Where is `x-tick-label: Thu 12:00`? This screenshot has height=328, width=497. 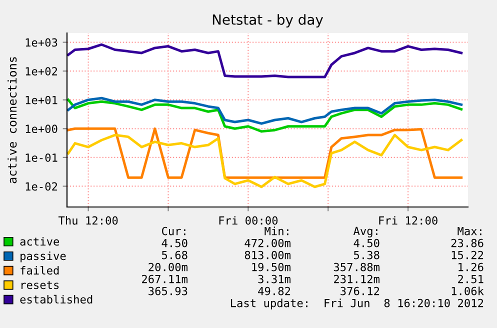
x-tick-label: Thu 12:00 is located at coordinates (88, 220).